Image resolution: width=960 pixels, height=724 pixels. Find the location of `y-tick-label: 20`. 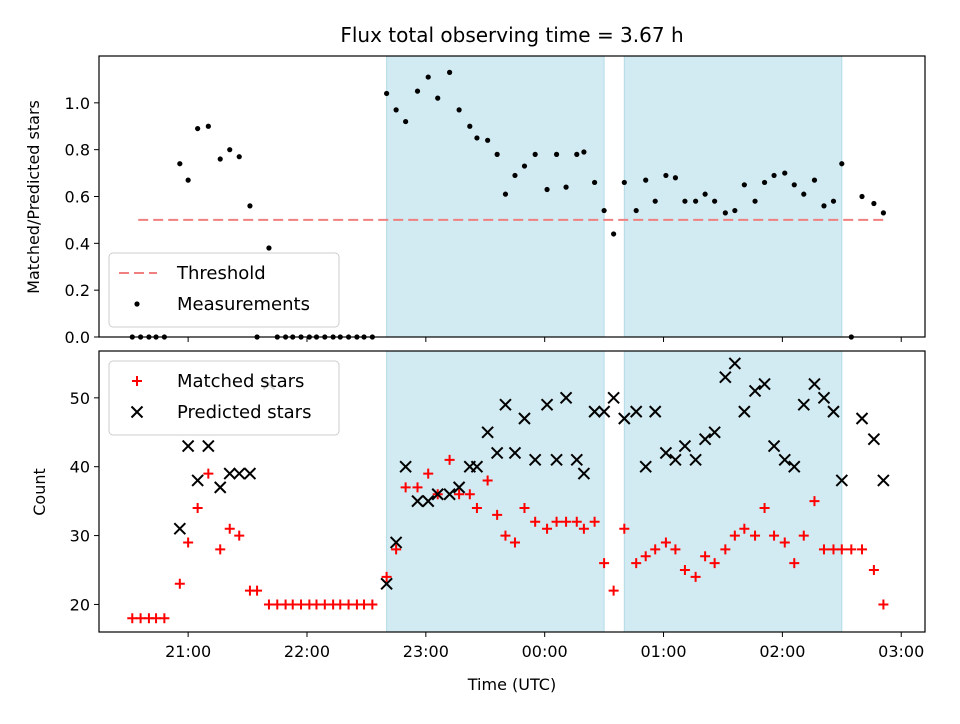

y-tick-label: 20 is located at coordinates (80, 604).